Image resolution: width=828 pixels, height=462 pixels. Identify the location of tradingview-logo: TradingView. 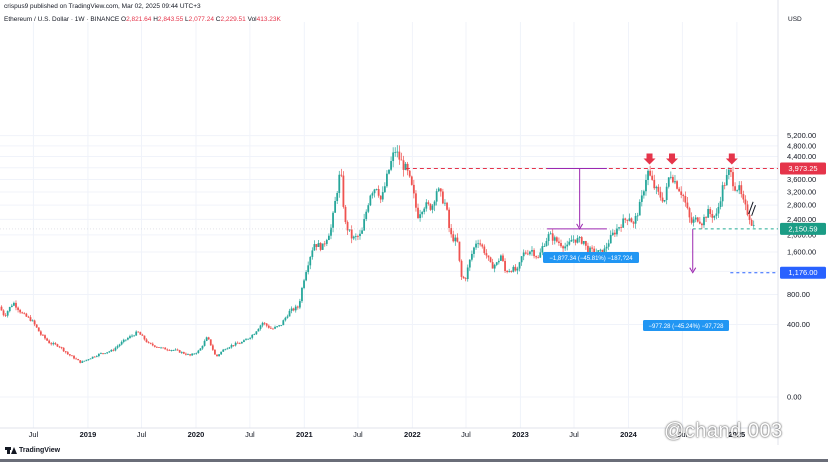
(32, 450).